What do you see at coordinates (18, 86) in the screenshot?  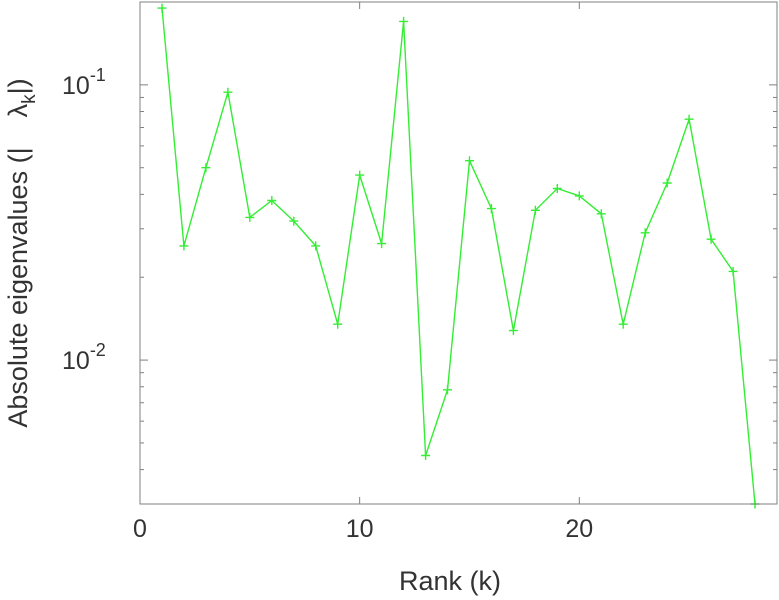 I see `y-axis-label-suffix: |)` at bounding box center [18, 86].